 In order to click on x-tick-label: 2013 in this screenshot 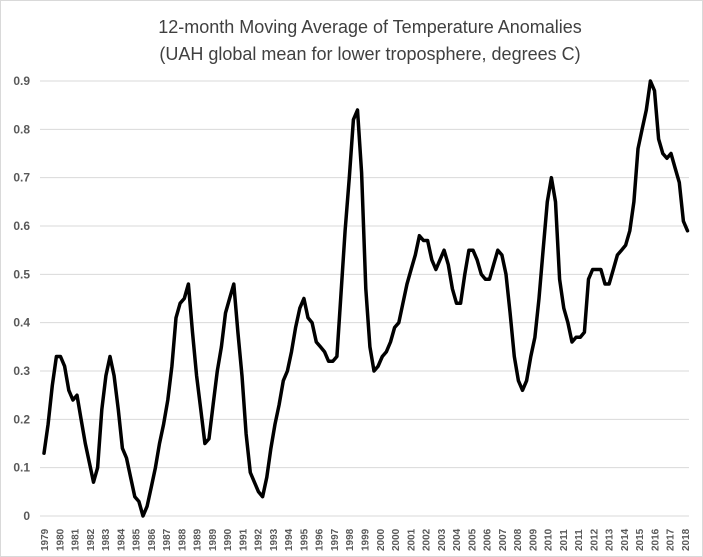, I will do `click(610, 539)`.